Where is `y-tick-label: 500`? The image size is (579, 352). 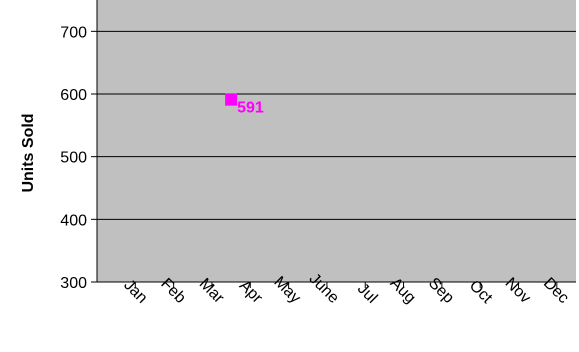
y-tick-label: 500 is located at coordinates (73, 158).